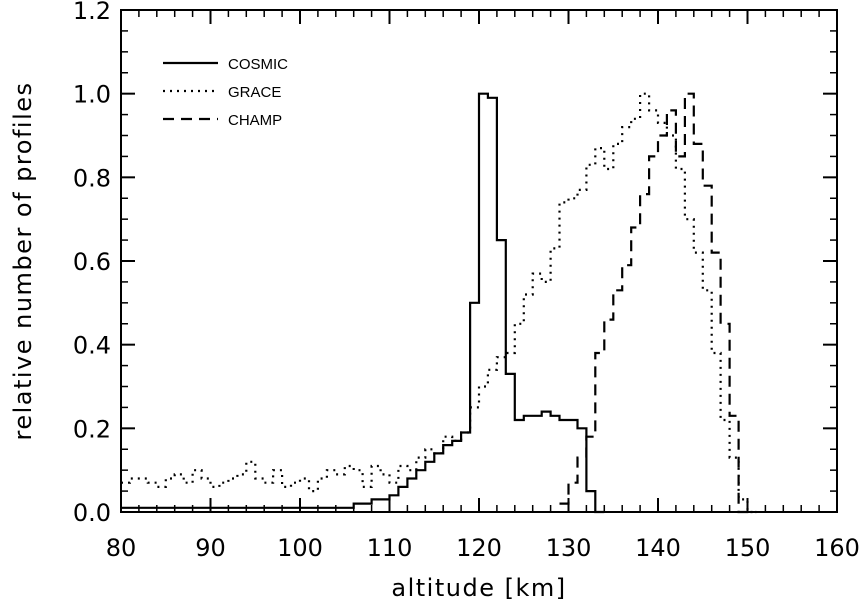 This screenshot has height=605, width=861. I want to click on y-axis-title: relative number of profiles, so click(23, 260).